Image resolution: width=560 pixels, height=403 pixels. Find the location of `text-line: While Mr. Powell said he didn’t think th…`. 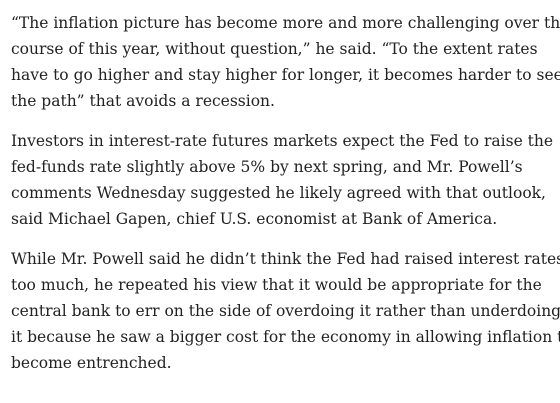

text-line: While Mr. Powell said he didn’t think th… is located at coordinates (285, 259).